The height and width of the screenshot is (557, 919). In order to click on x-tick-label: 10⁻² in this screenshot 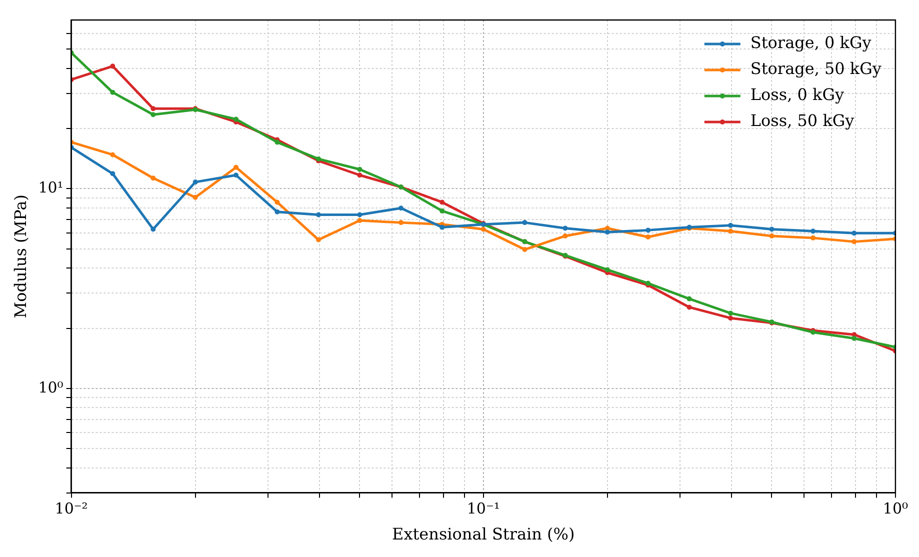, I will do `click(71, 509)`.